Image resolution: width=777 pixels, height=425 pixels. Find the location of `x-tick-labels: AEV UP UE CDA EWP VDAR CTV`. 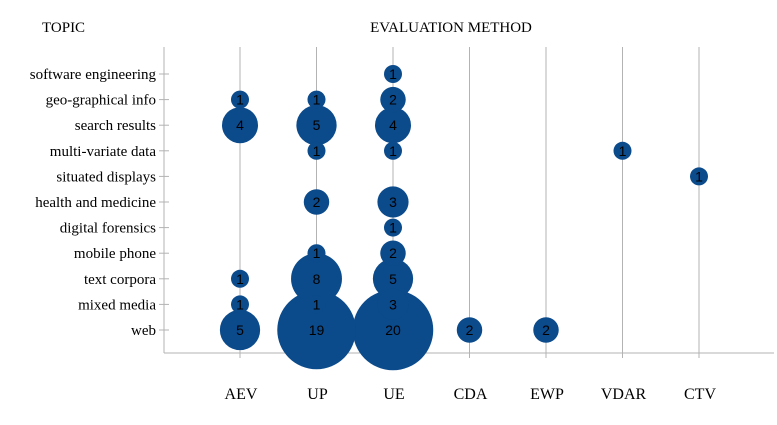

x-tick-labels: AEV UP UE CDA EWP VDAR CTV is located at coordinates (471, 394).